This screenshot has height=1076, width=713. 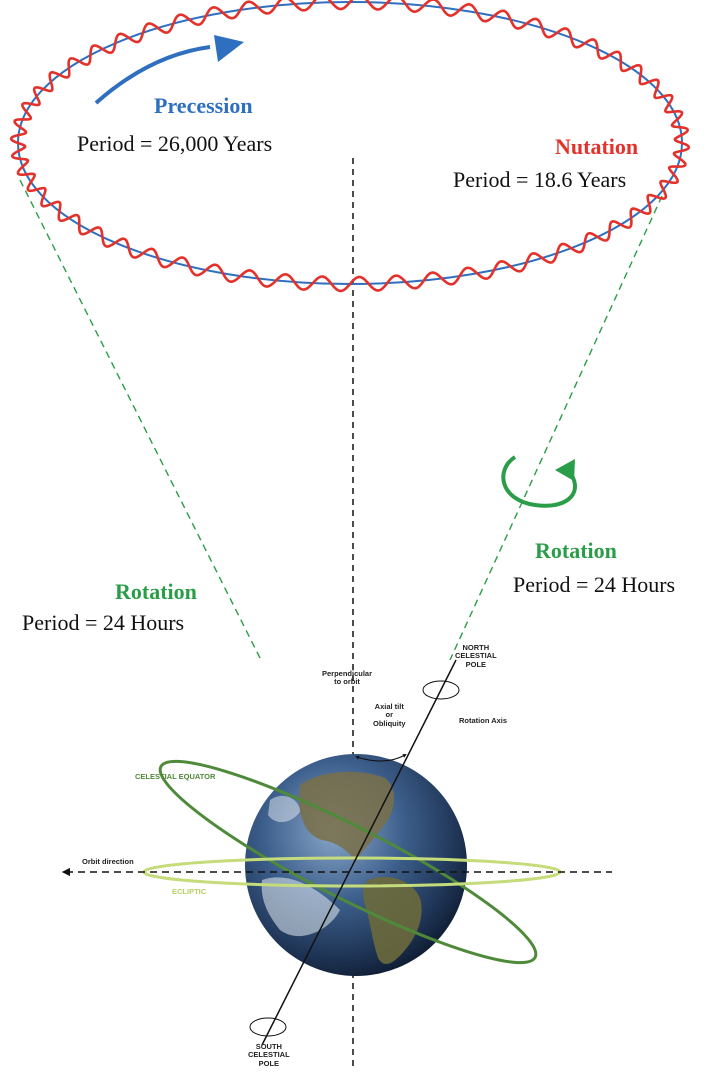 What do you see at coordinates (556, 428) in the screenshot?
I see `cone-right-dashed-line` at bounding box center [556, 428].